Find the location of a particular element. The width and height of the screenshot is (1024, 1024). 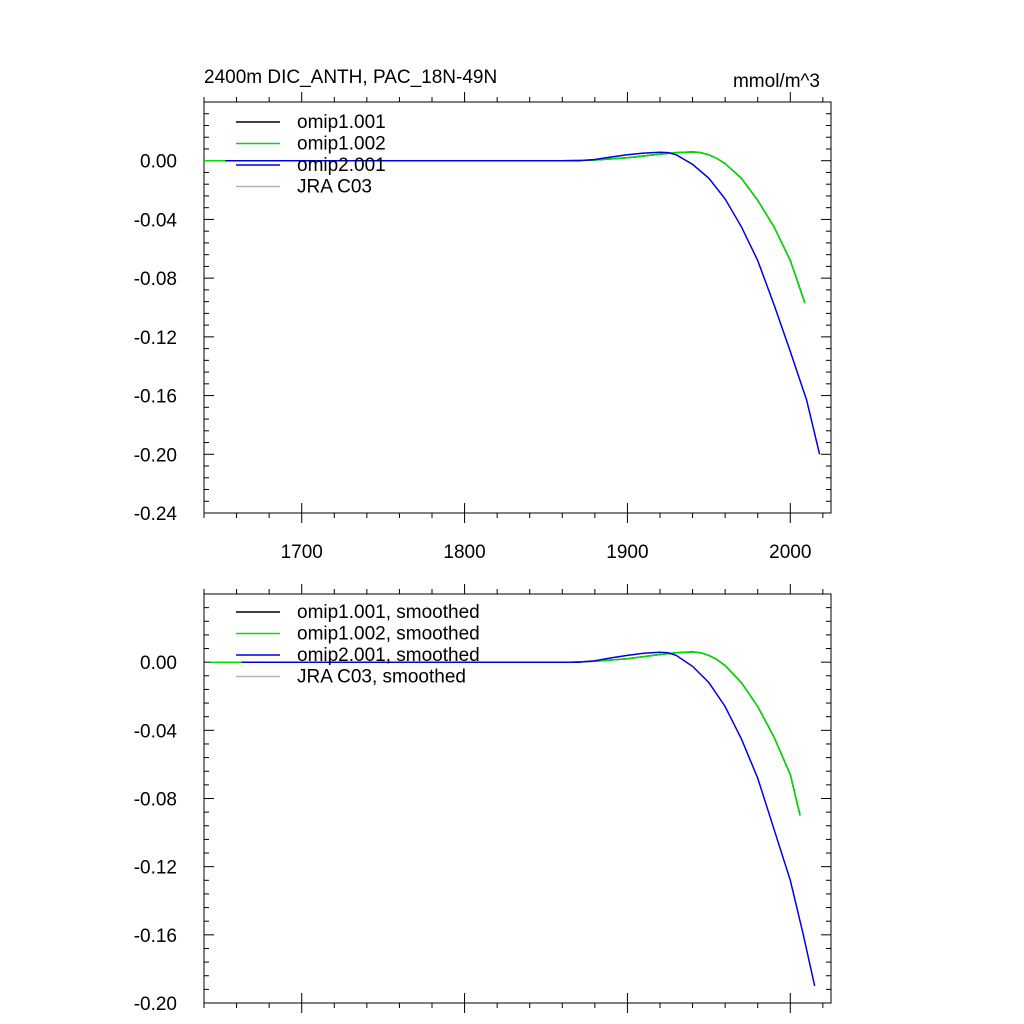

legend-label: omip1.002, smoothed is located at coordinates (388, 634).